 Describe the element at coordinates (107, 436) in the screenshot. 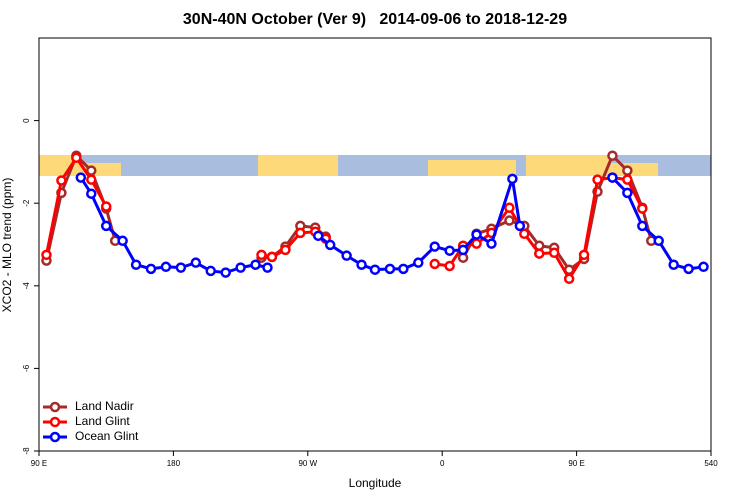

I see `legend-label: Ocean Glint` at that location.